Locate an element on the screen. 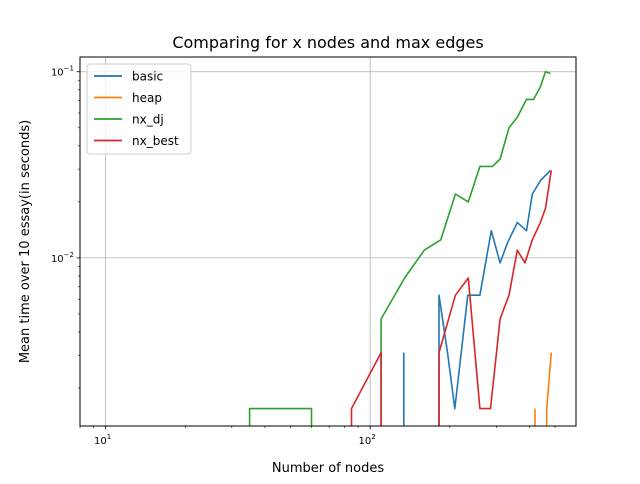  series-line-heap is located at coordinates (549, 389).